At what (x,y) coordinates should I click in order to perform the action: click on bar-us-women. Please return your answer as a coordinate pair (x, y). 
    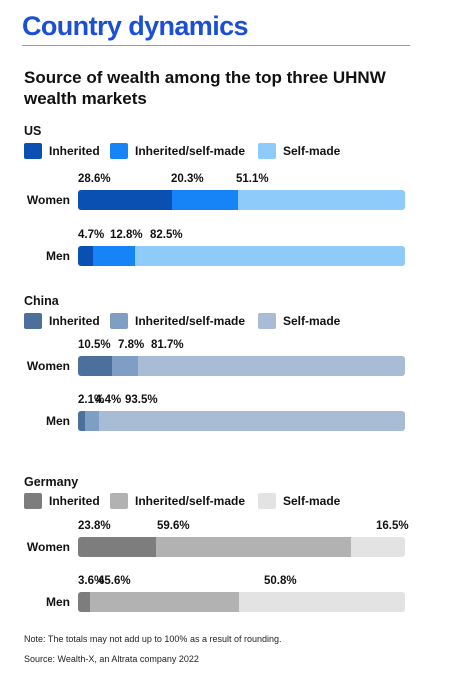
    Looking at the image, I should click on (241, 200).